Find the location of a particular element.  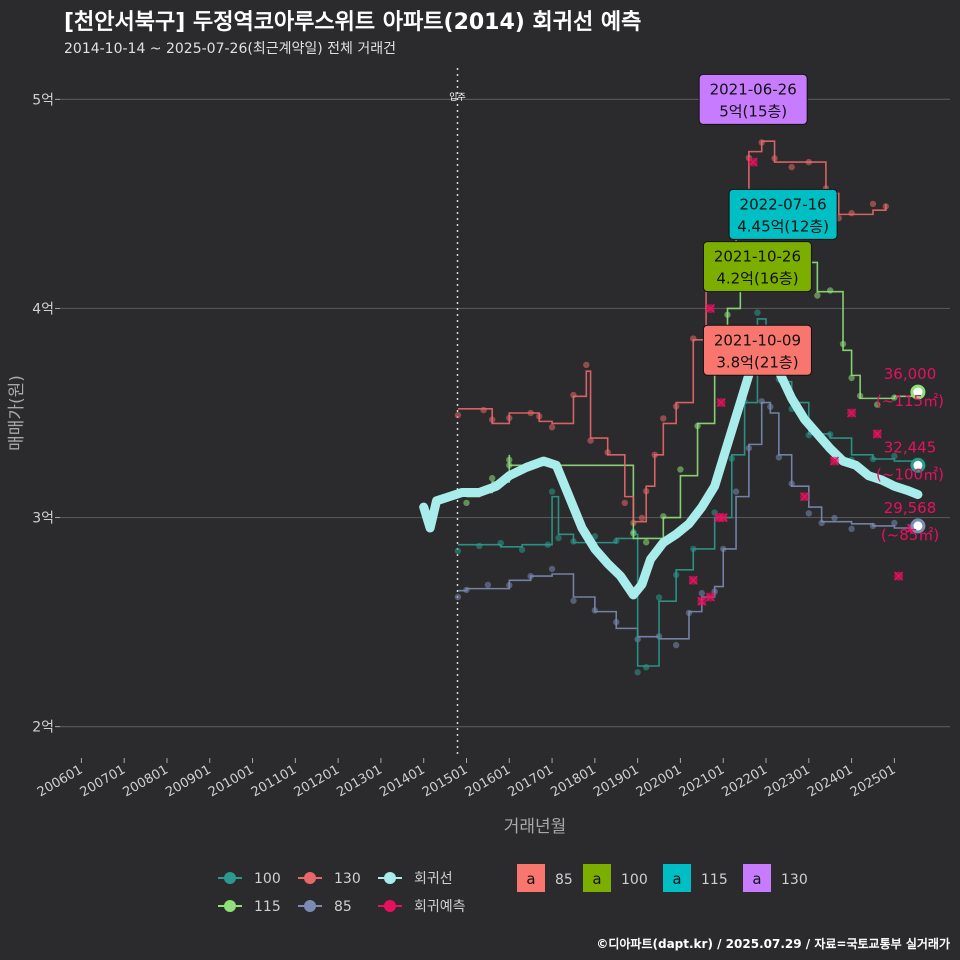

legend-label: 130 is located at coordinates (347, 879).